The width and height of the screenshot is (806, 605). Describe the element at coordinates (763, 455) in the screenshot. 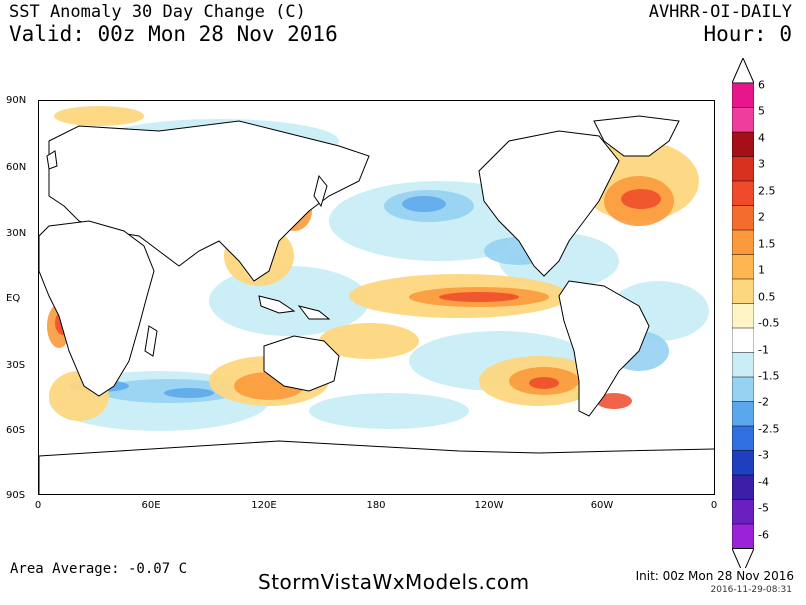

I see `cbar-label-neg-3: -3` at that location.